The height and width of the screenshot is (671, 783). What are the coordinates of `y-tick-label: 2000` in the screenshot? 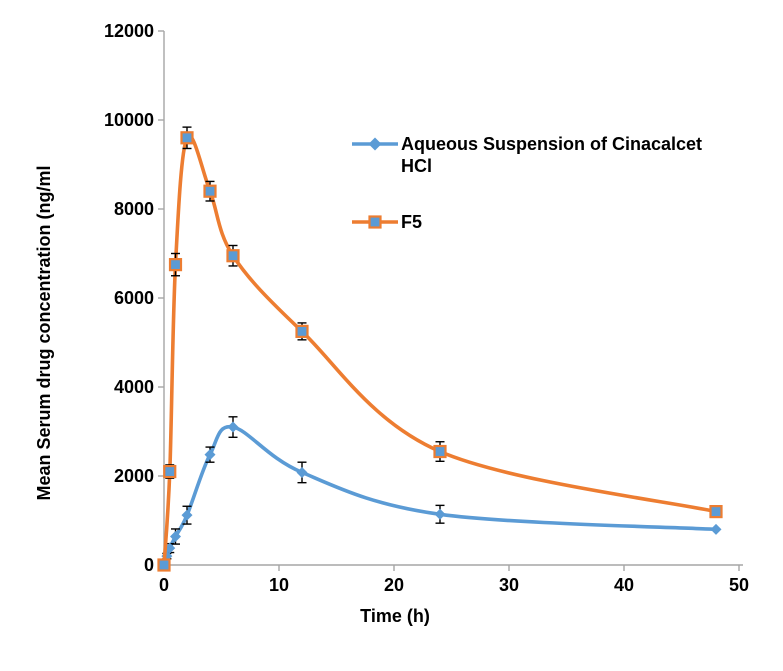 It's located at (134, 476).